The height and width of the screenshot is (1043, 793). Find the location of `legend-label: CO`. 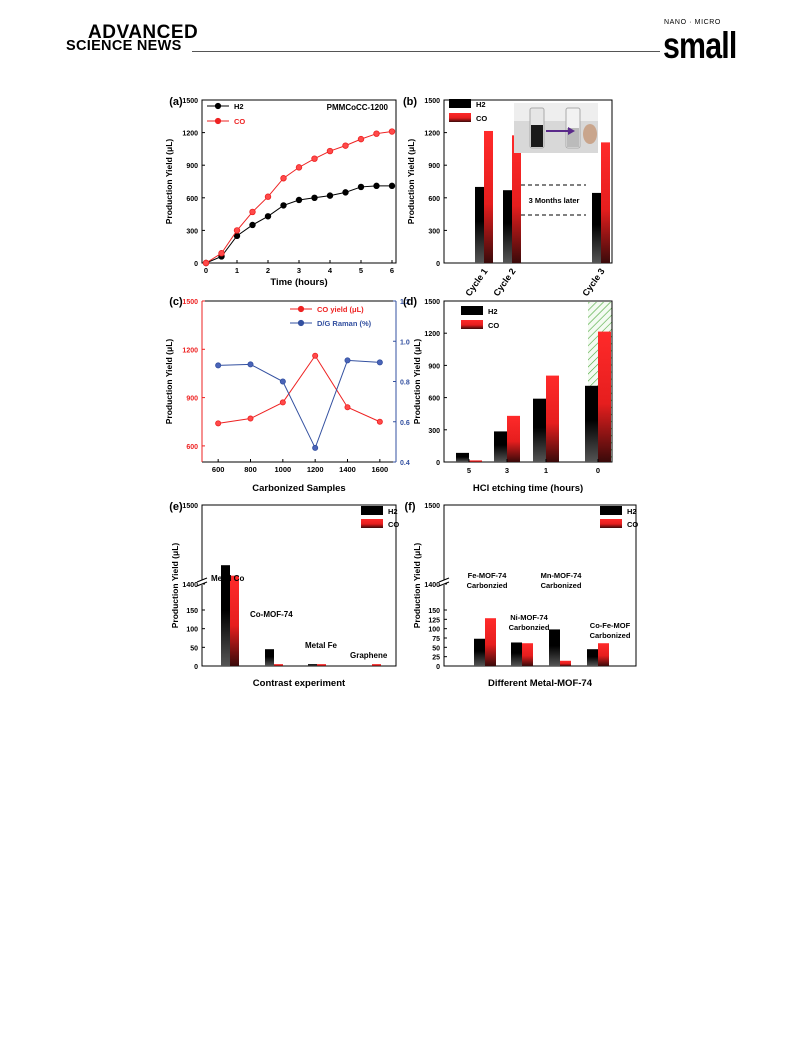

legend-label: CO is located at coordinates (393, 524).